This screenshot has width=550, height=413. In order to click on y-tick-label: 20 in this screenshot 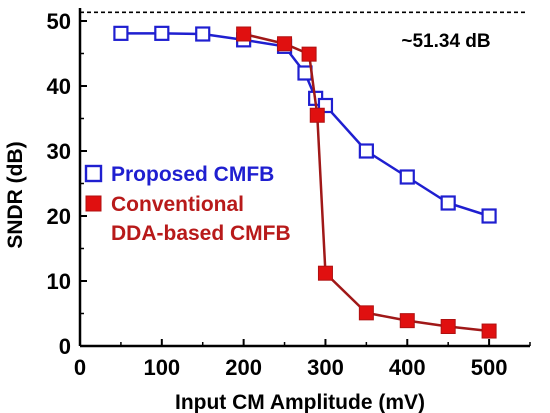, I will do `click(59, 216)`.